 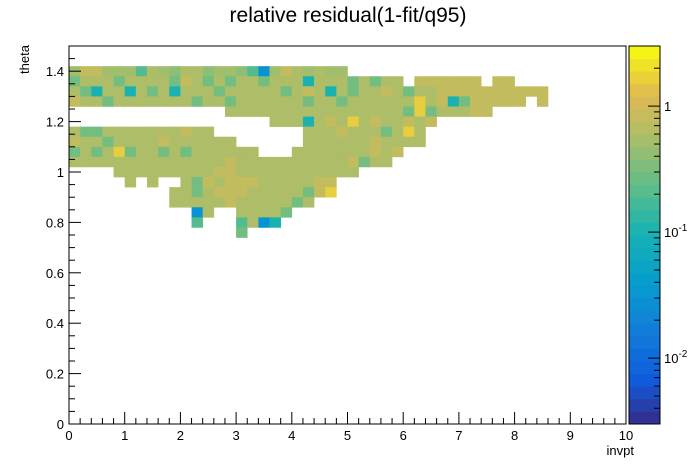 What do you see at coordinates (620, 450) in the screenshot?
I see `x-axis-label: invpt` at bounding box center [620, 450].